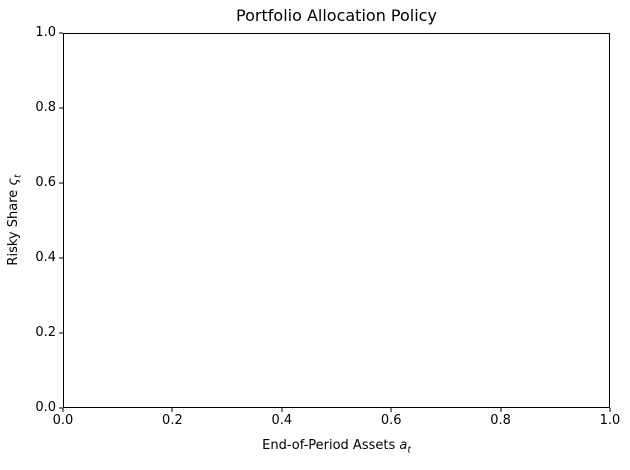  I want to click on x-tick-label: 0.0, so click(63, 420).